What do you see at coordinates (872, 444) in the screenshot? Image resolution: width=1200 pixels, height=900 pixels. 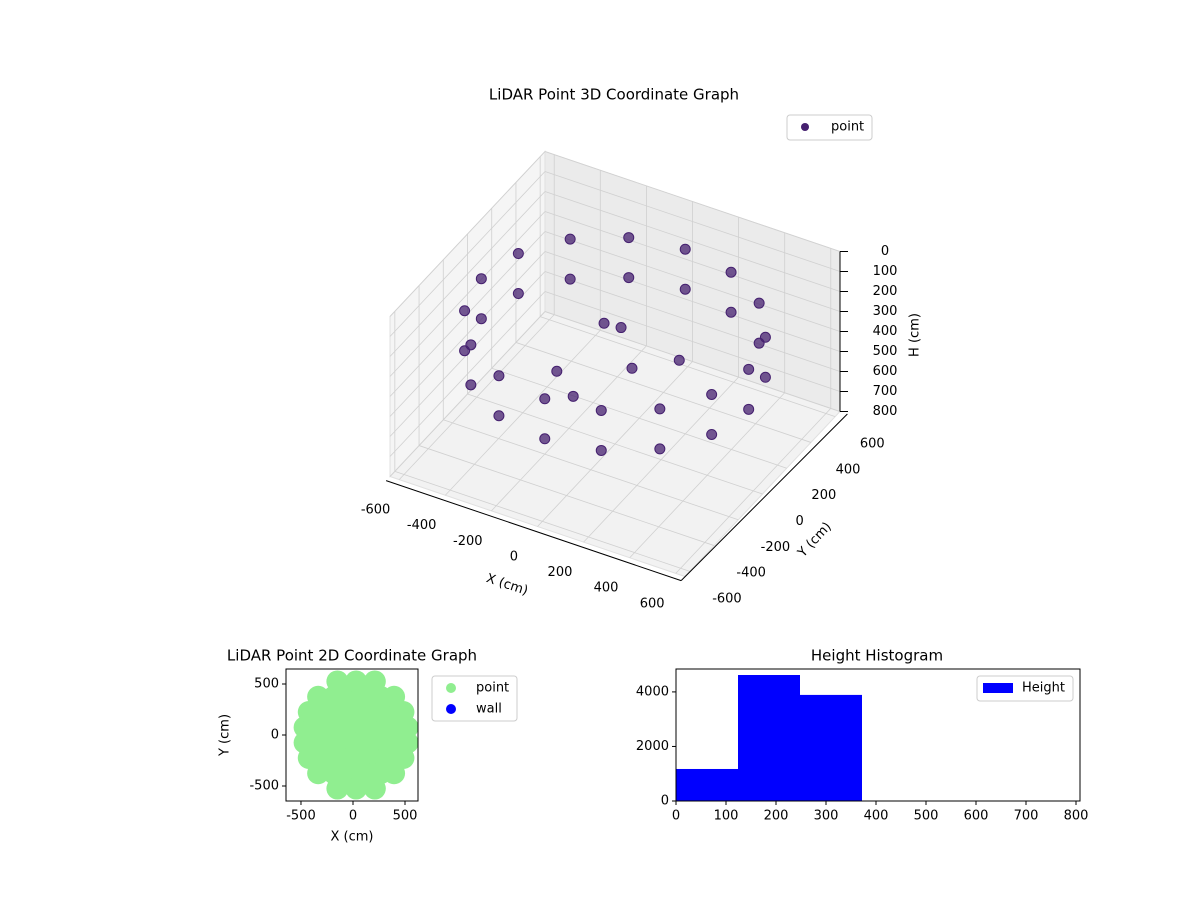 I see `y-tick-label: 600` at bounding box center [872, 444].